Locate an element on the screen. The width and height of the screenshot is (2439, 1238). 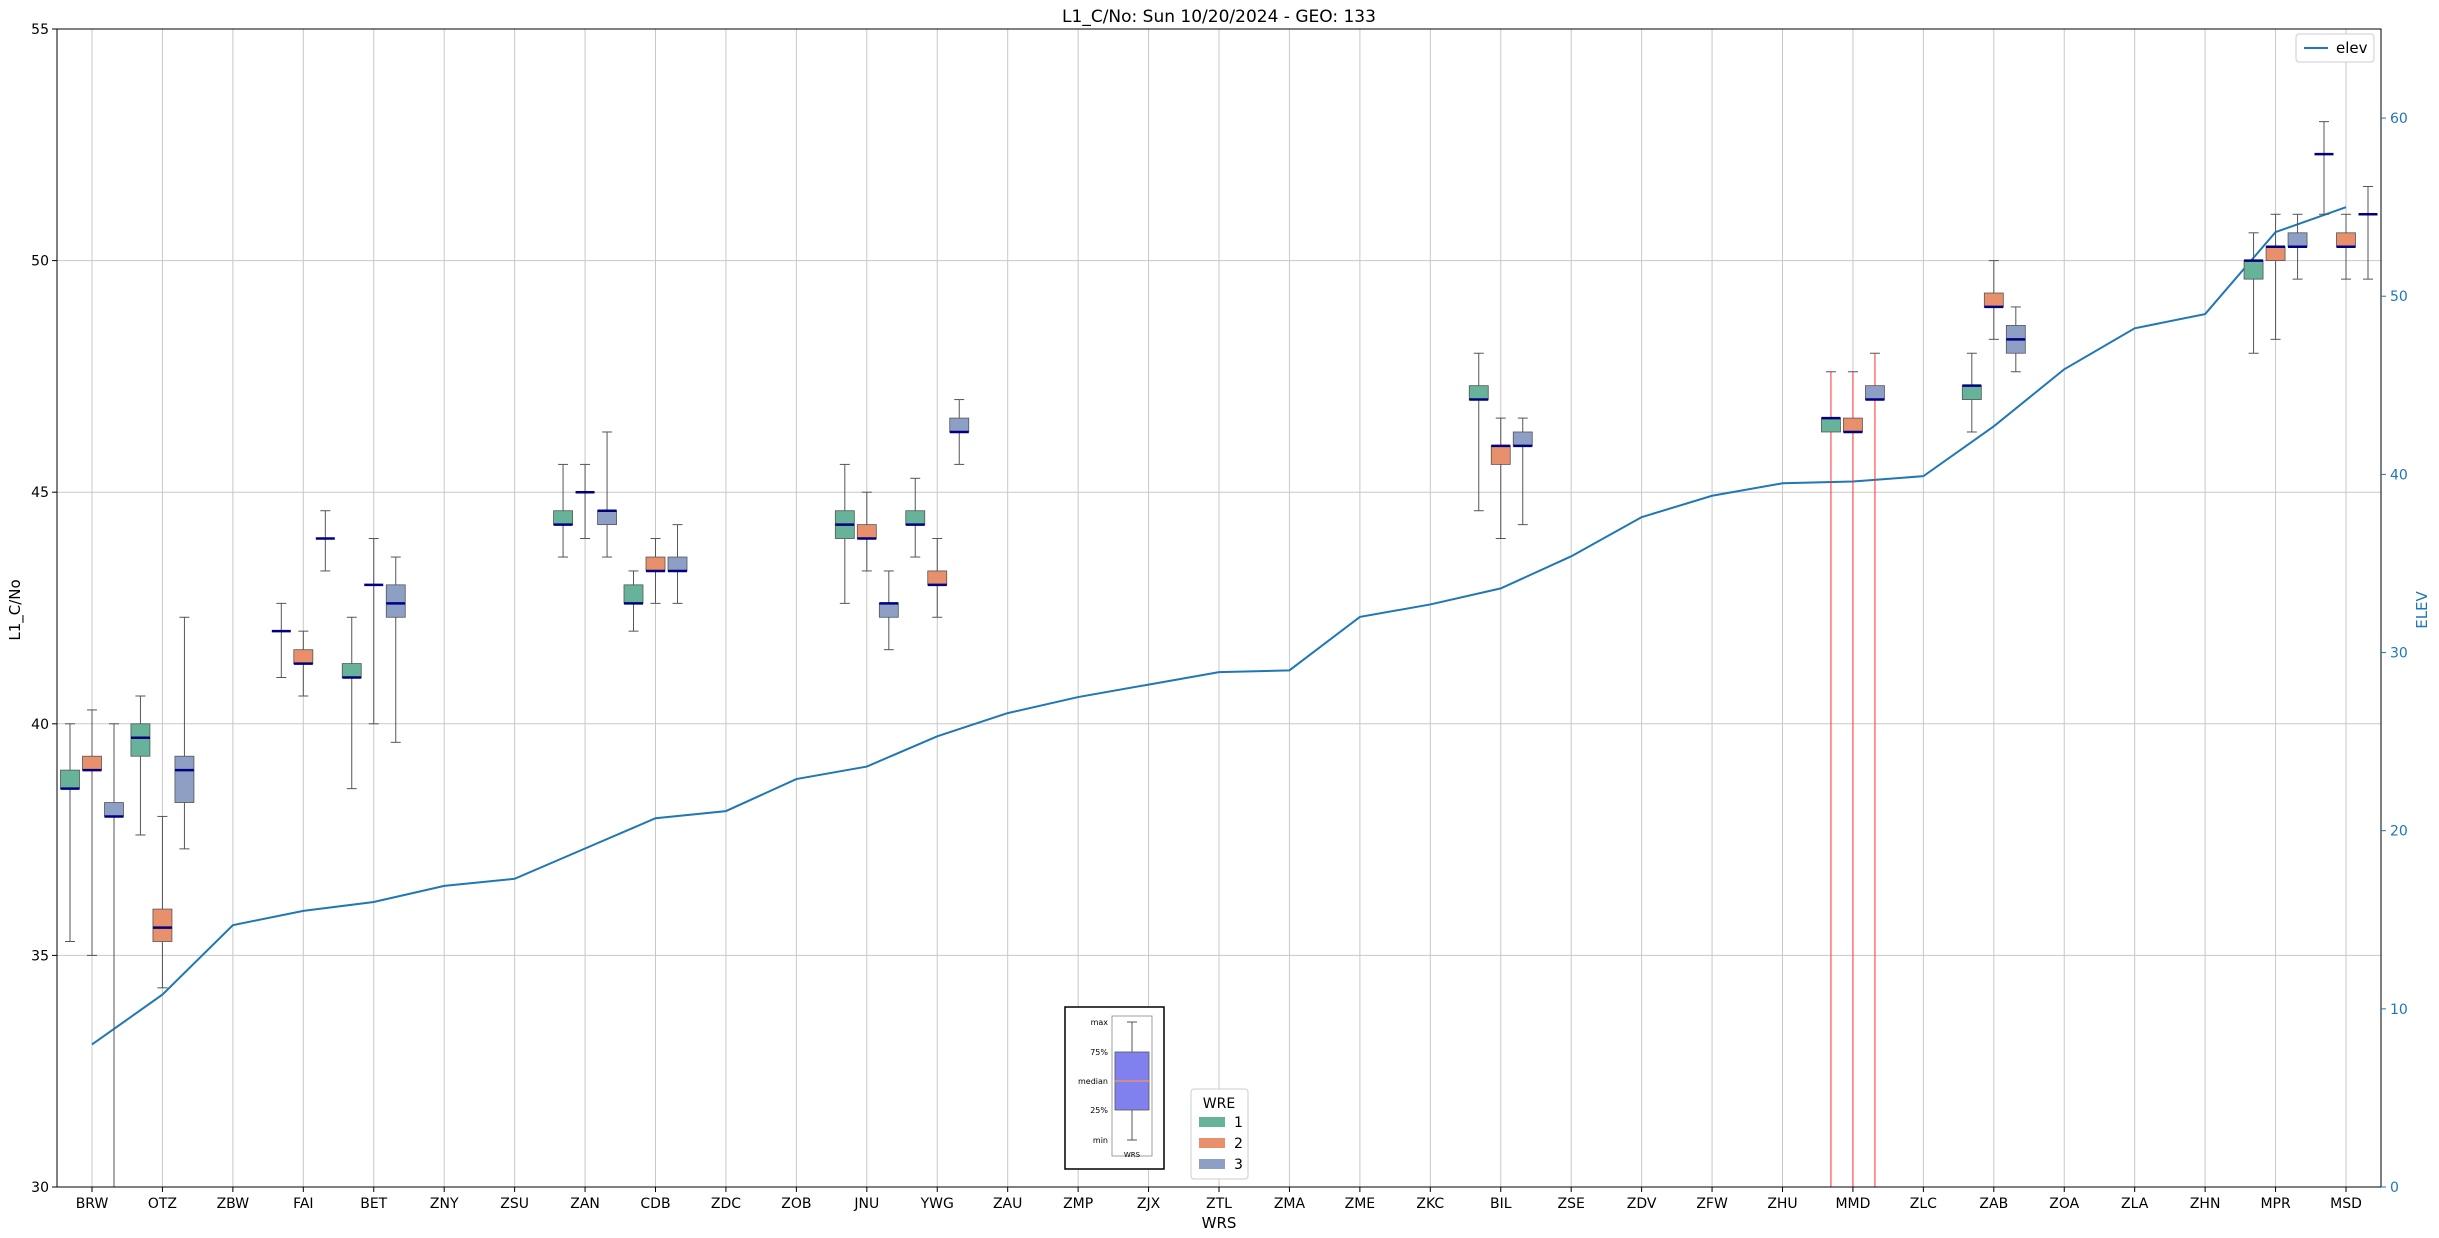
y2-axis-label: ELEV is located at coordinates (2422, 609).